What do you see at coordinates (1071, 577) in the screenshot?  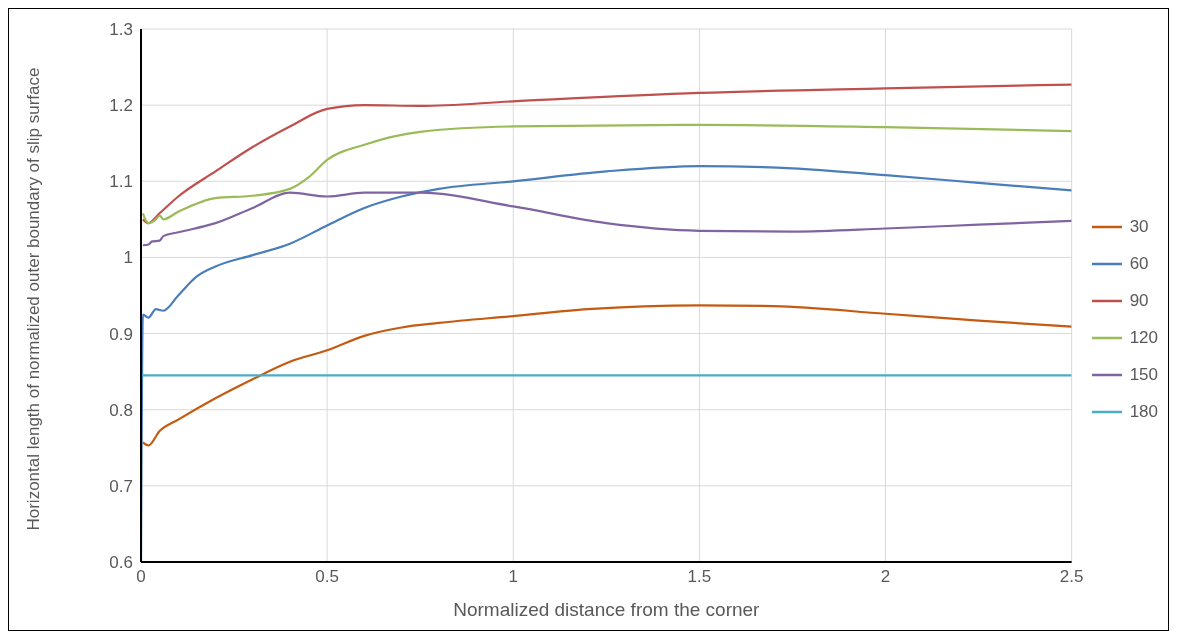 I see `x-tick-label: 2.5` at bounding box center [1071, 577].